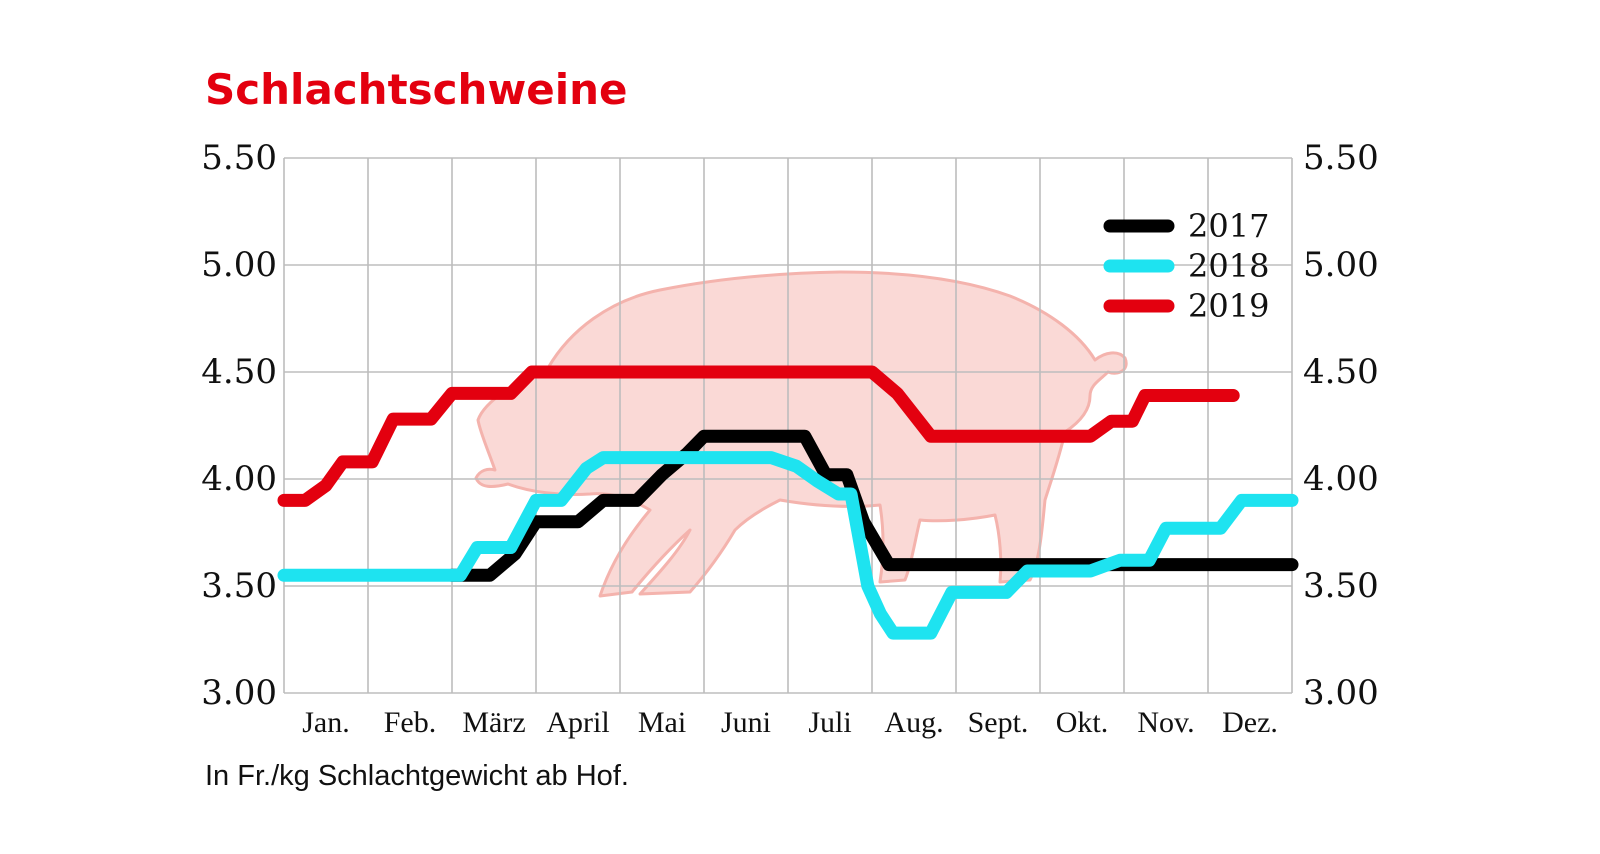  Describe the element at coordinates (577, 722) in the screenshot. I see `x-tick-label: April` at that location.